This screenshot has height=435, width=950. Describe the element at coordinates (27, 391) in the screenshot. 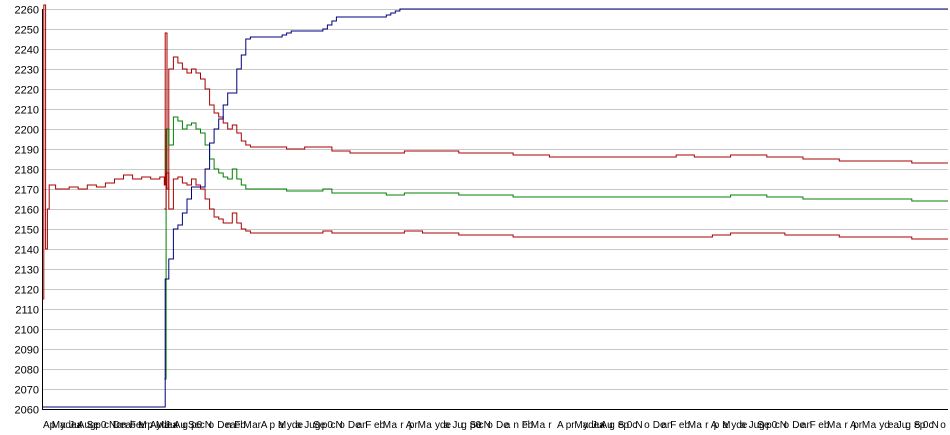

I see `y-tick-label: 2070` at that location.